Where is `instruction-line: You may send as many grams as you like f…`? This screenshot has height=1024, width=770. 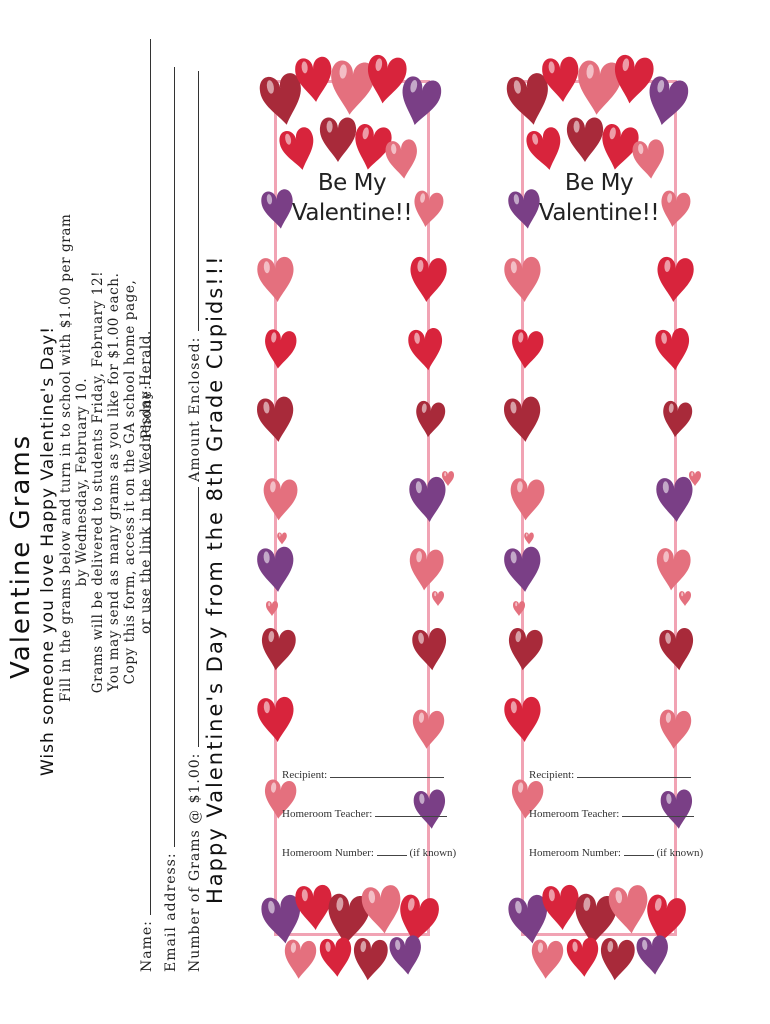 instruction-line: You may send as many grams as you like f… is located at coordinates (114, 482).